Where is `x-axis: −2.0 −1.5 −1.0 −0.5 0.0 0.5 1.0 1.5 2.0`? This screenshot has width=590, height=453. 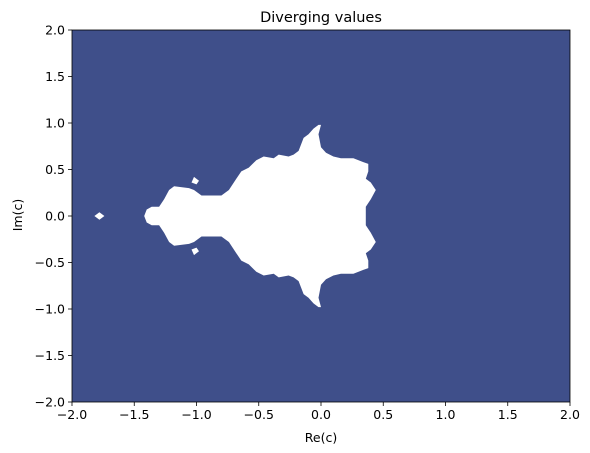
x-axis: −2.0 −1.5 −1.0 −0.5 0.0 0.5 1.0 1.5 2.0 is located at coordinates (318, 412).